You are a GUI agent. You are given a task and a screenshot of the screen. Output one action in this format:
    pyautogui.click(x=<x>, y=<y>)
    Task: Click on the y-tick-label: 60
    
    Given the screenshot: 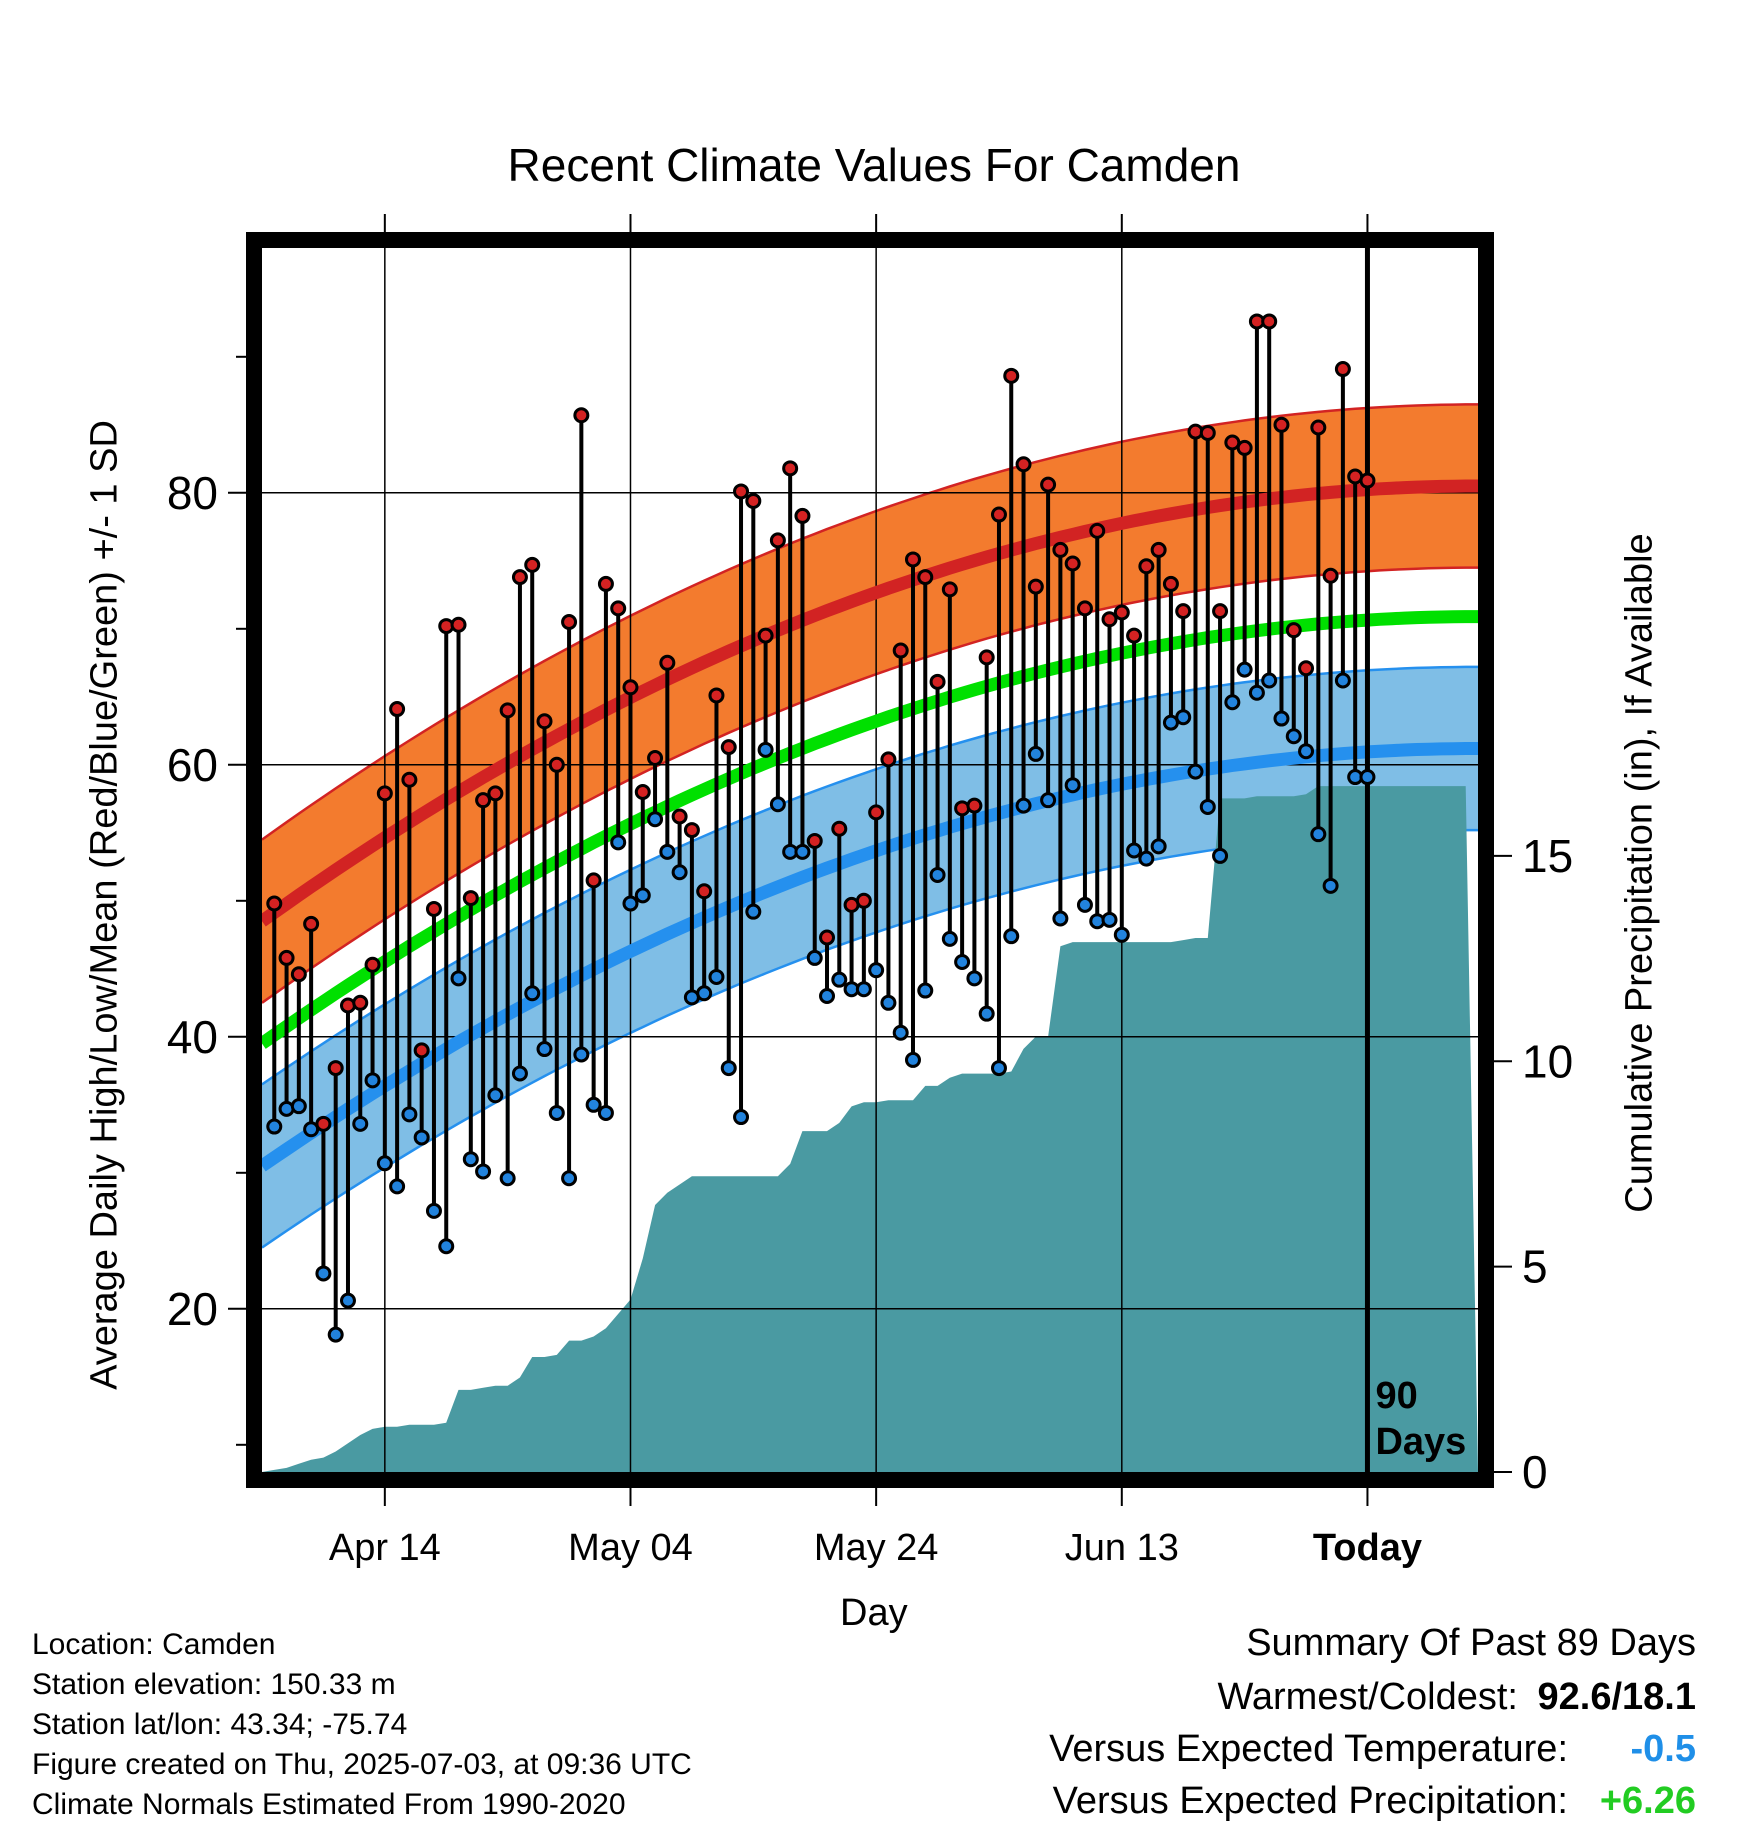 What is the action you would take?
    pyautogui.click(x=192, y=765)
    